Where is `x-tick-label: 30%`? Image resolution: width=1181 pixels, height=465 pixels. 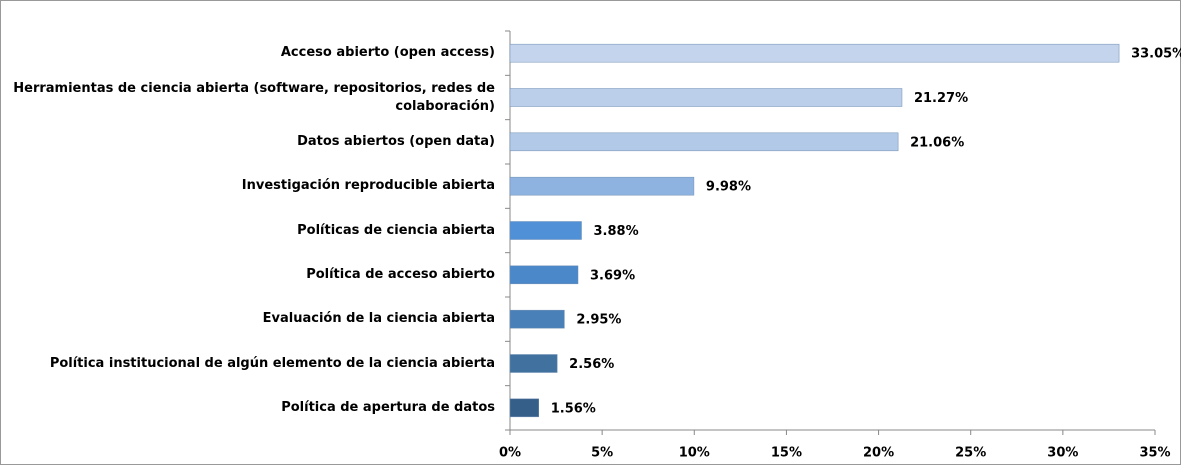 x-tick-label: 30% is located at coordinates (1062, 453).